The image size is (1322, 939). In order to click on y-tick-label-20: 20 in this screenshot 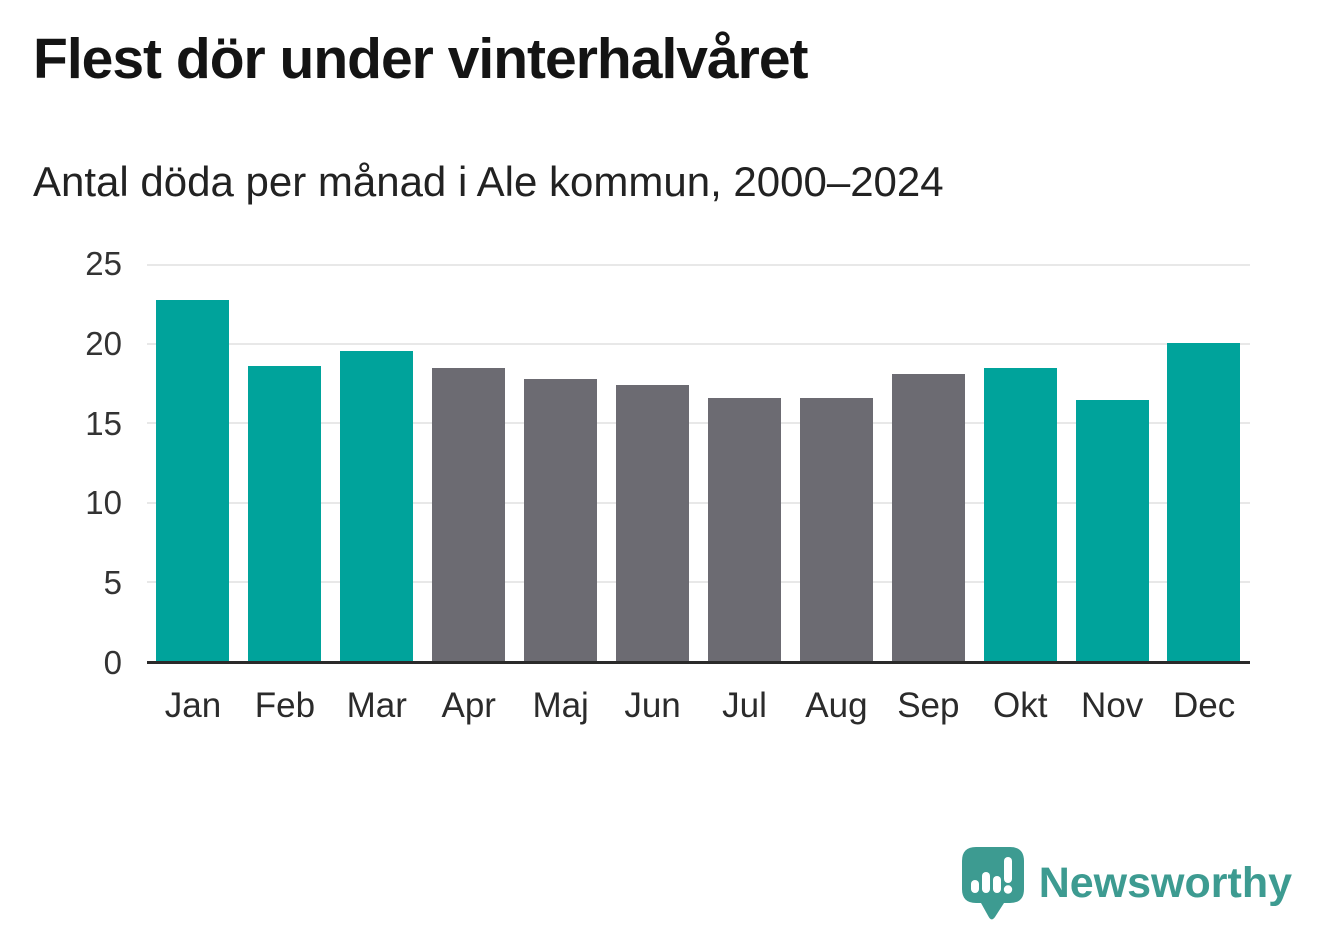, I will do `click(103, 344)`.